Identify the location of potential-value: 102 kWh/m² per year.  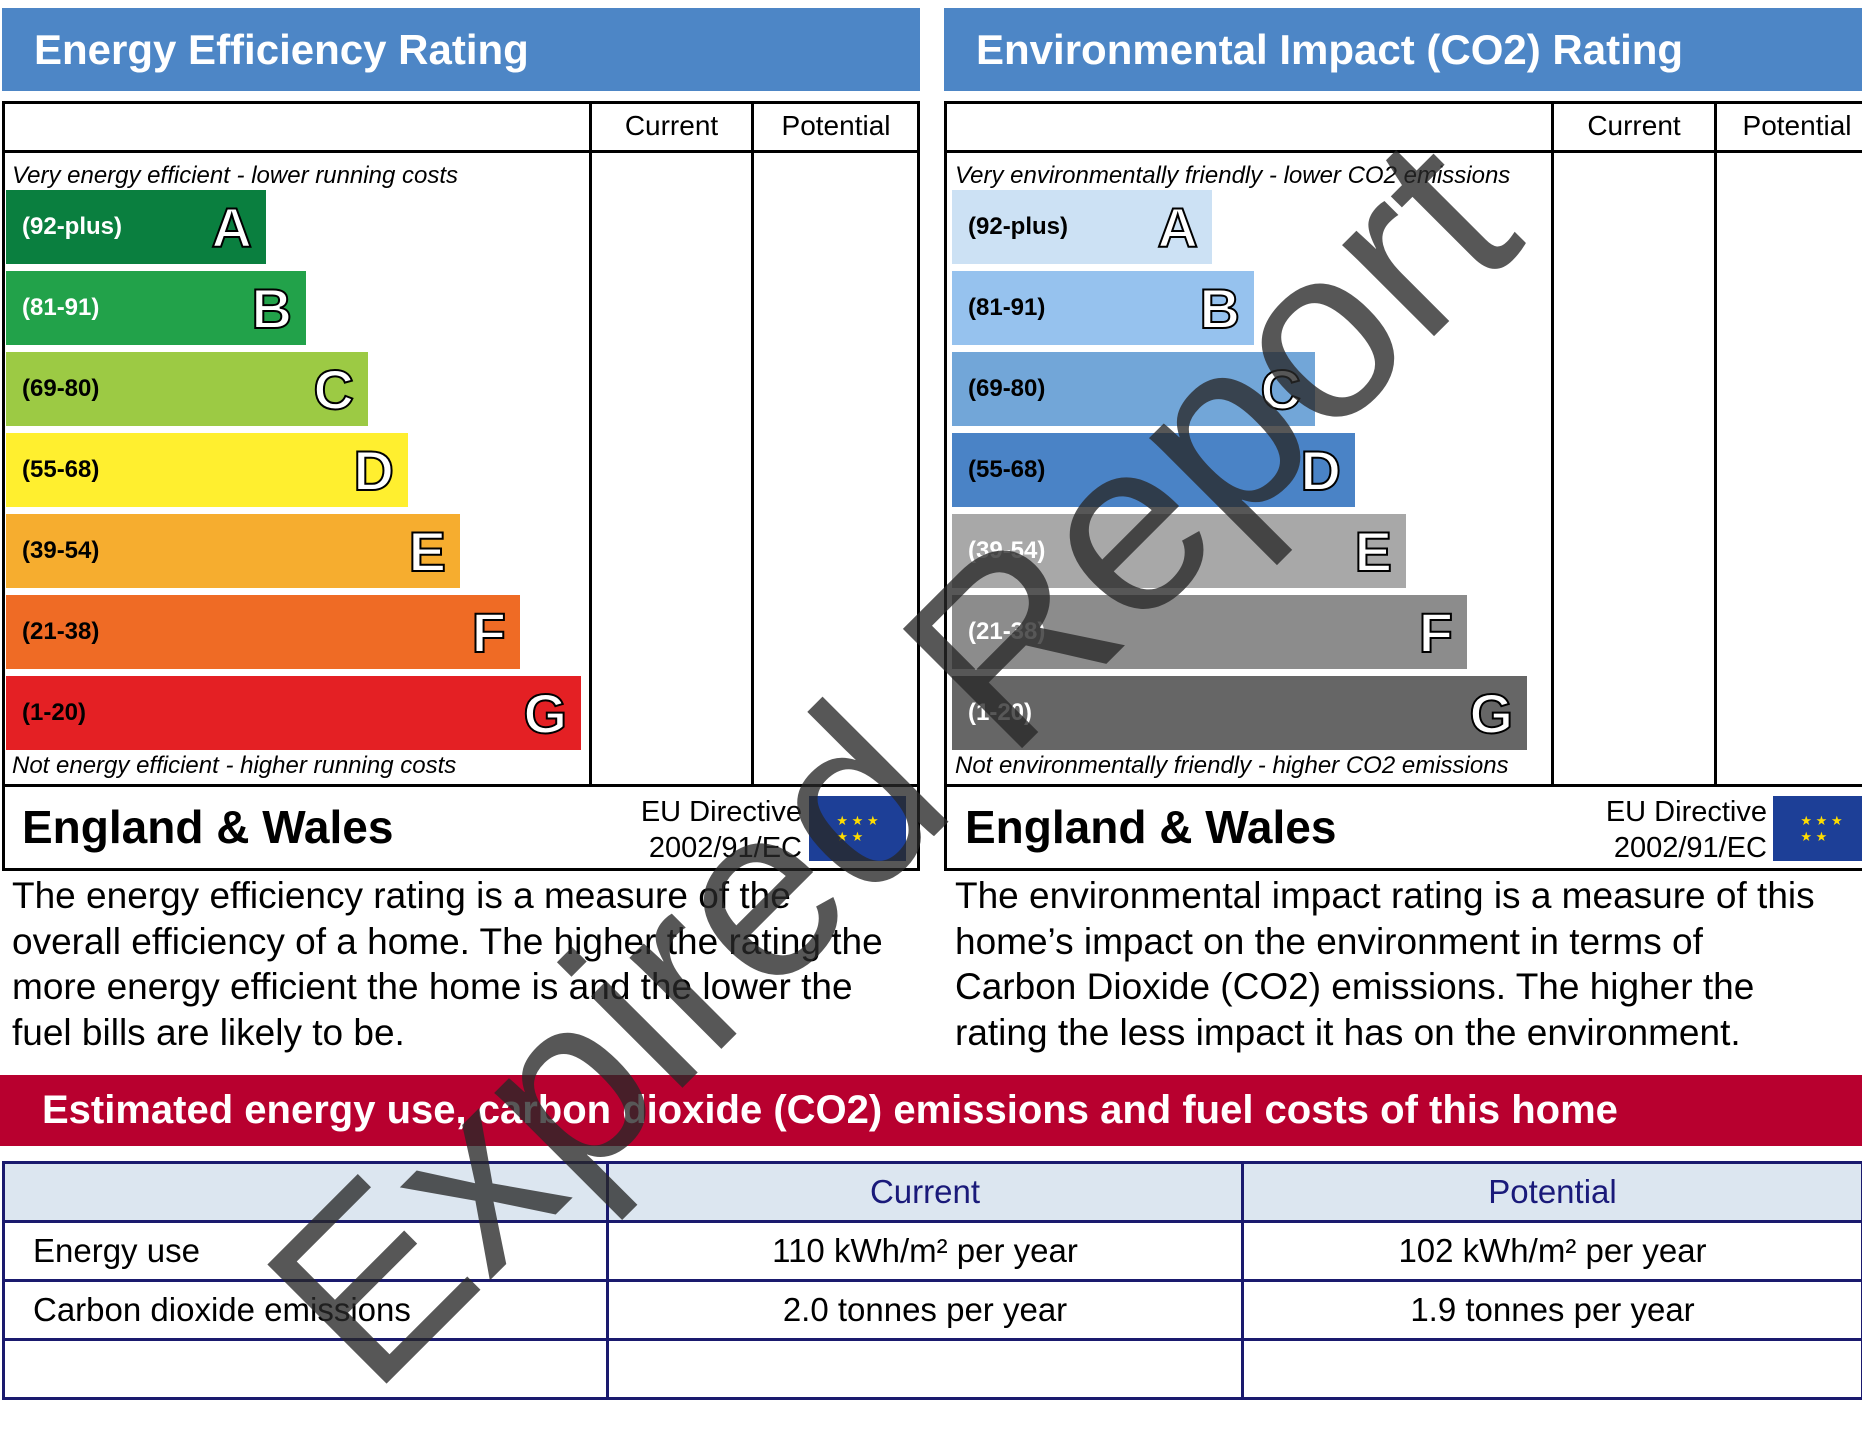
(1552, 1251).